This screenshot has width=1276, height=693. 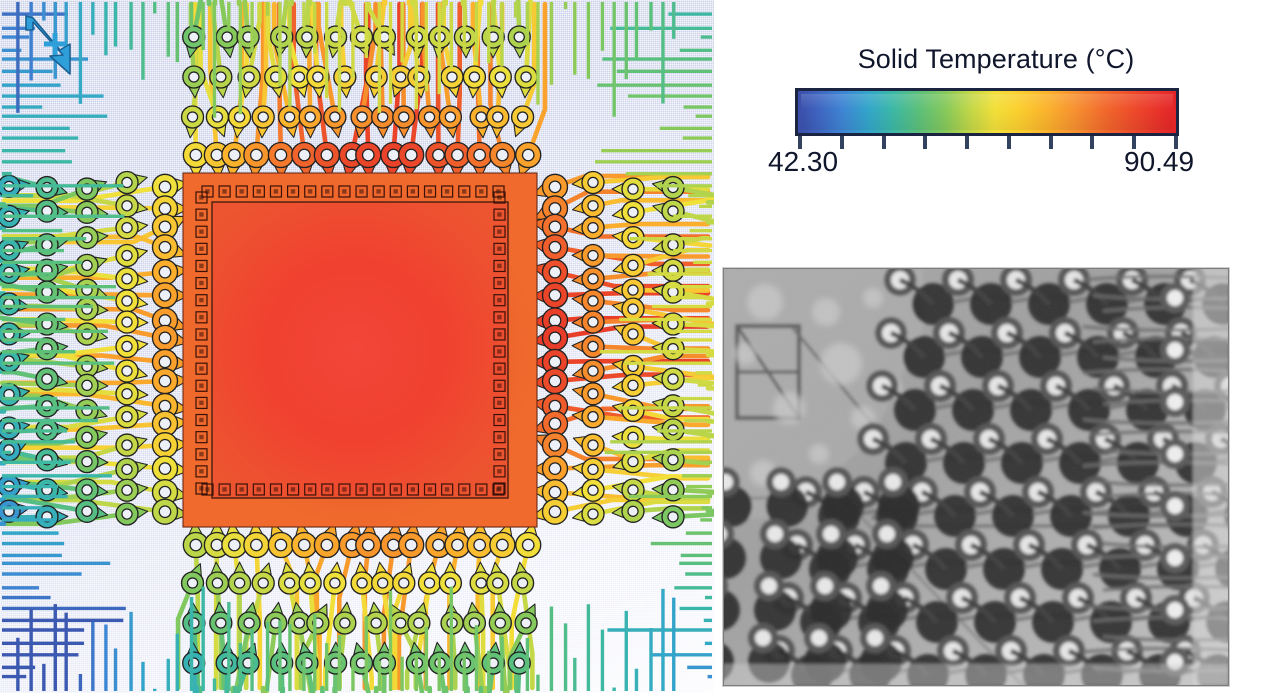 I want to click on colorbar-legend: Solid Temperature (°C) 42.30 90.49, so click(x=996, y=100).